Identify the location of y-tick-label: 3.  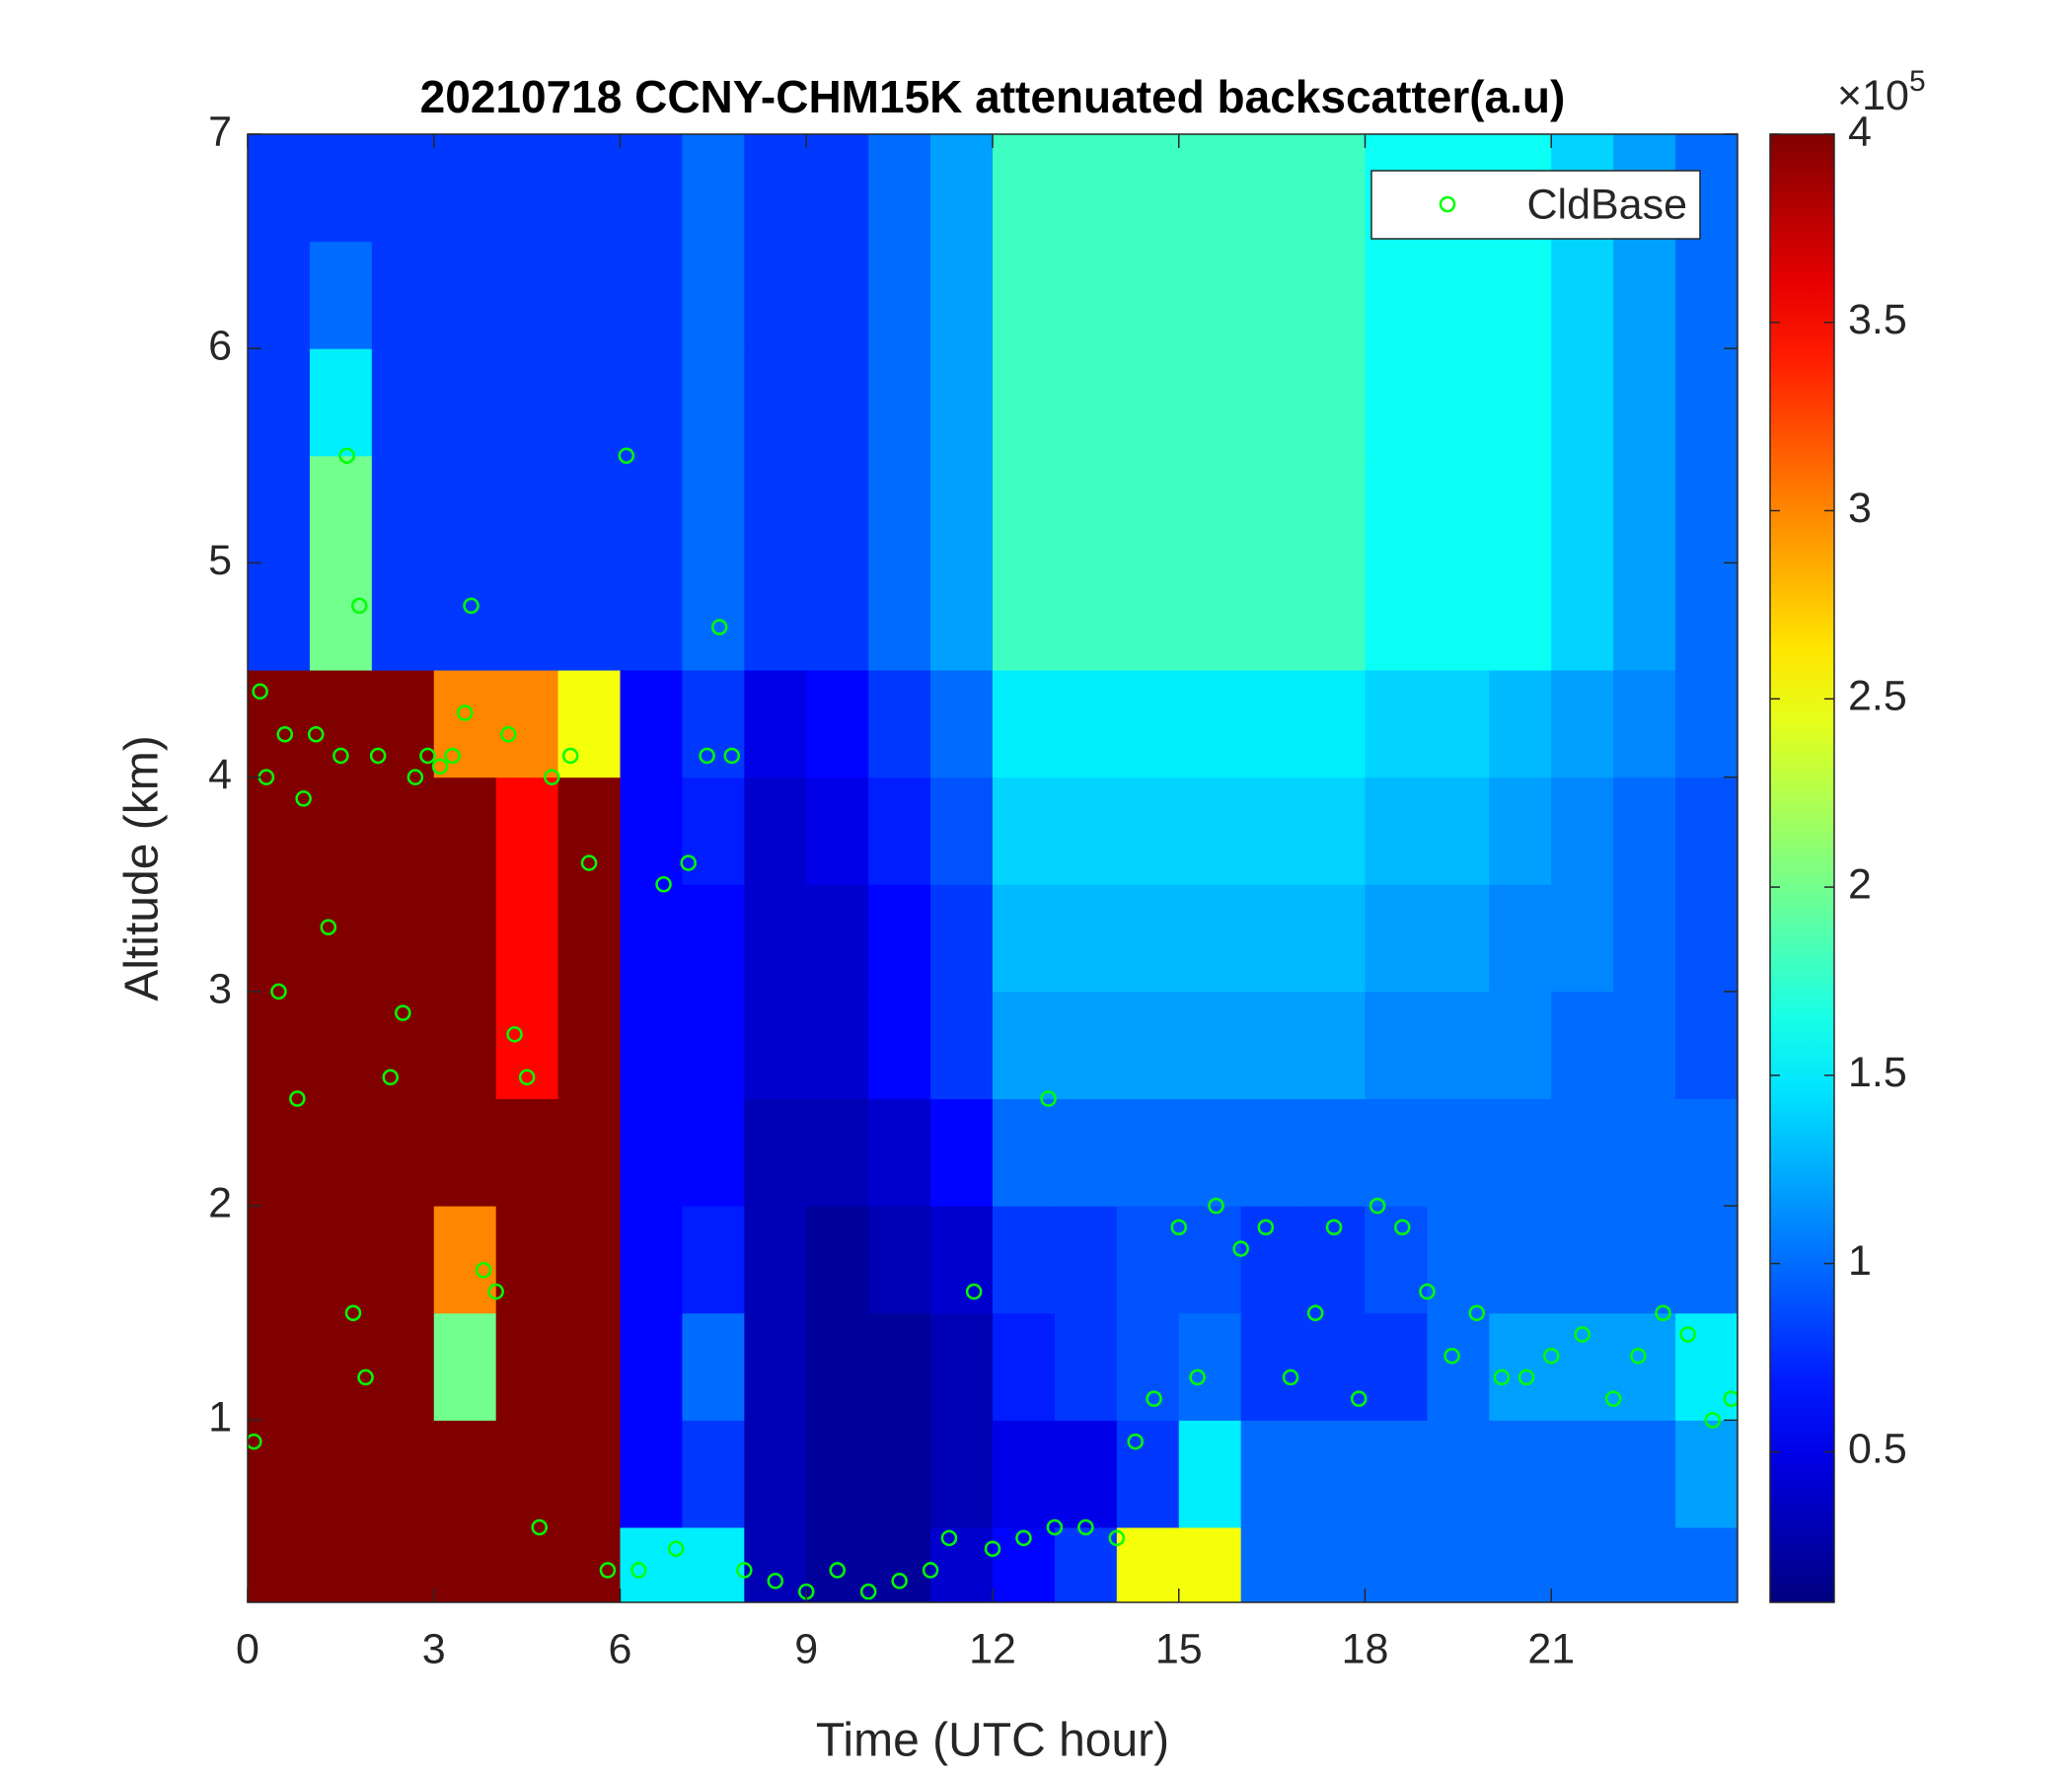
(220, 989).